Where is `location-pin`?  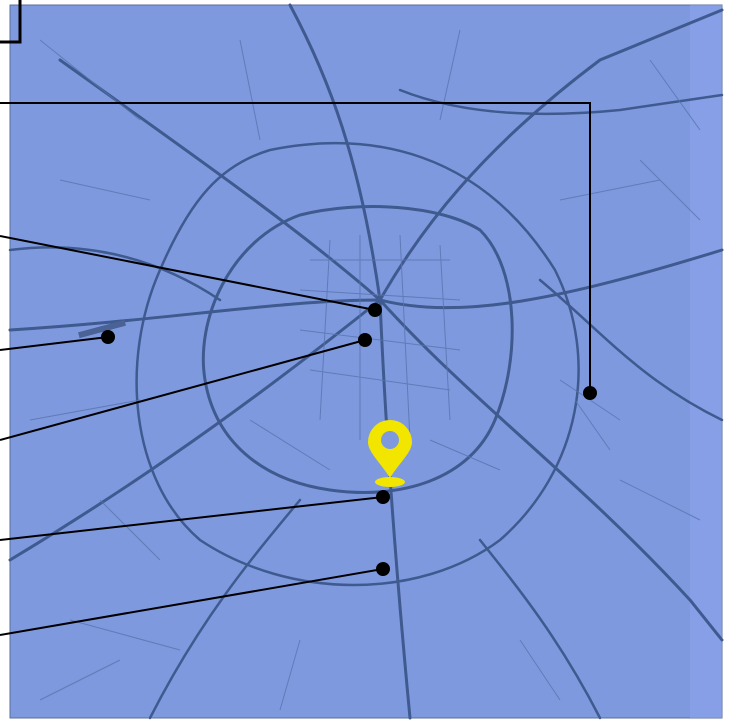
location-pin is located at coordinates (390, 453).